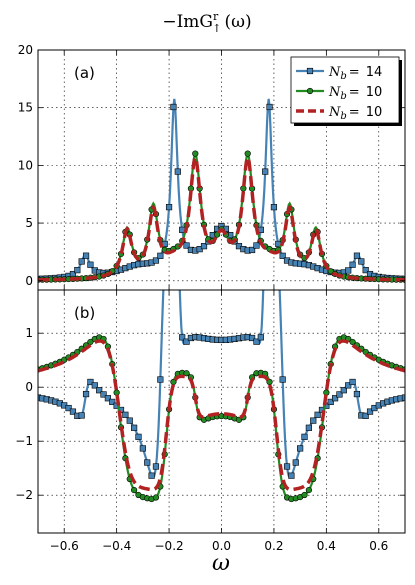 The image size is (415, 585). Describe the element at coordinates (273, 546) in the screenshot. I see `x-tick-label: 0.2` at that location.